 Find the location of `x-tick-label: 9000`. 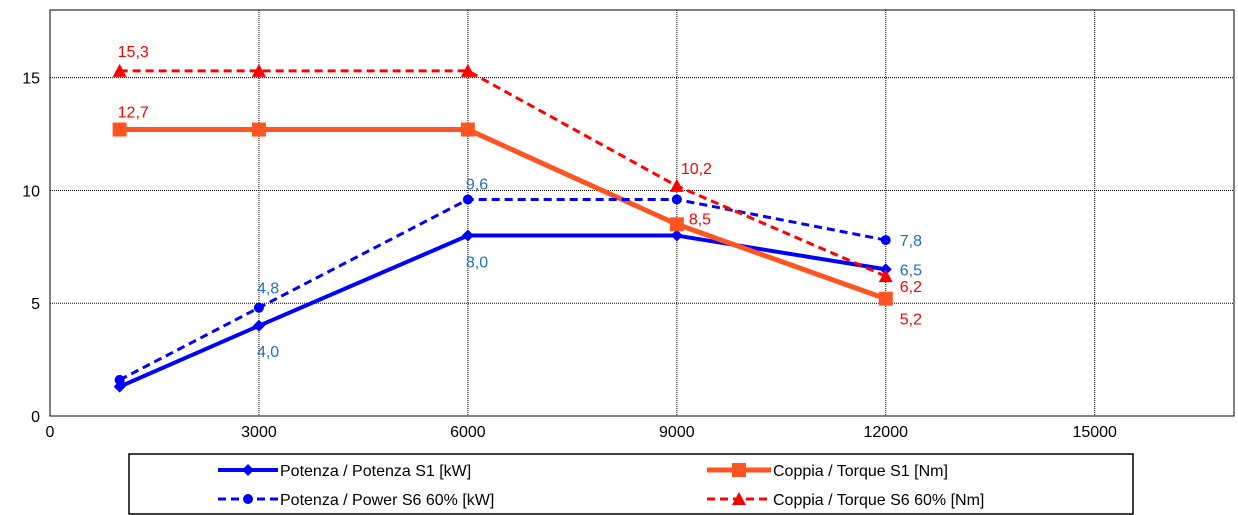

x-tick-label: 9000 is located at coordinates (677, 432).